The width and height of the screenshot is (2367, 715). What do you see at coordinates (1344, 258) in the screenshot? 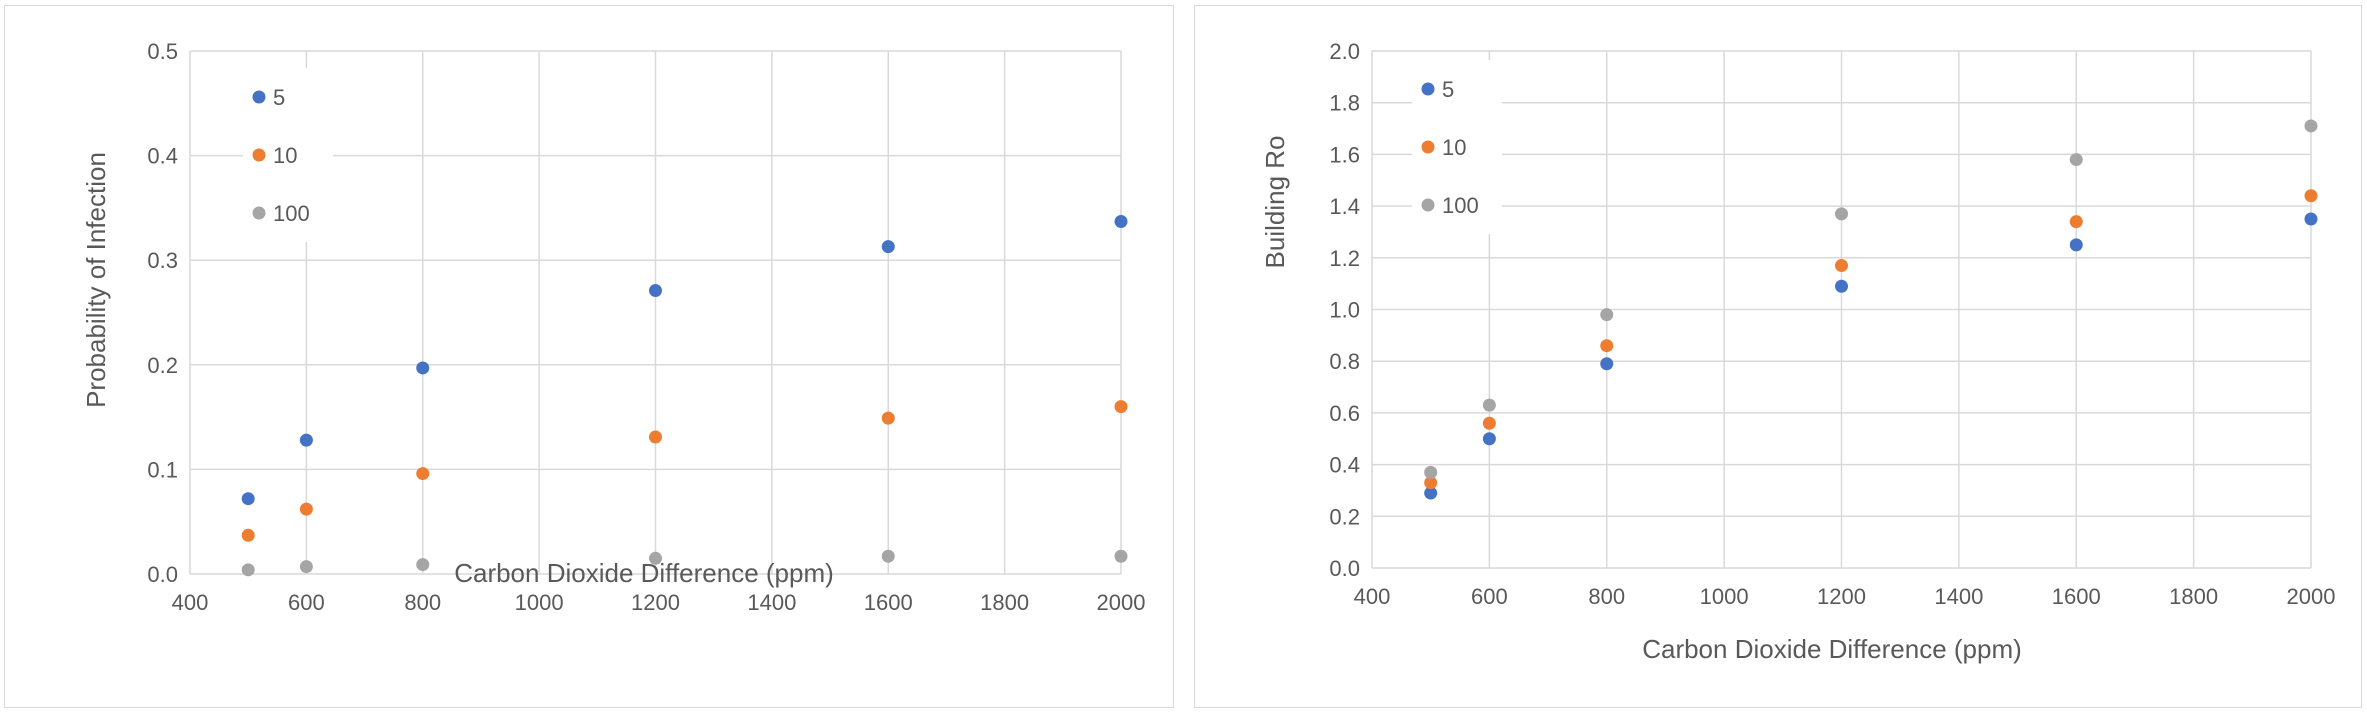
I see `y-tick-label: 1.2` at bounding box center [1344, 258].